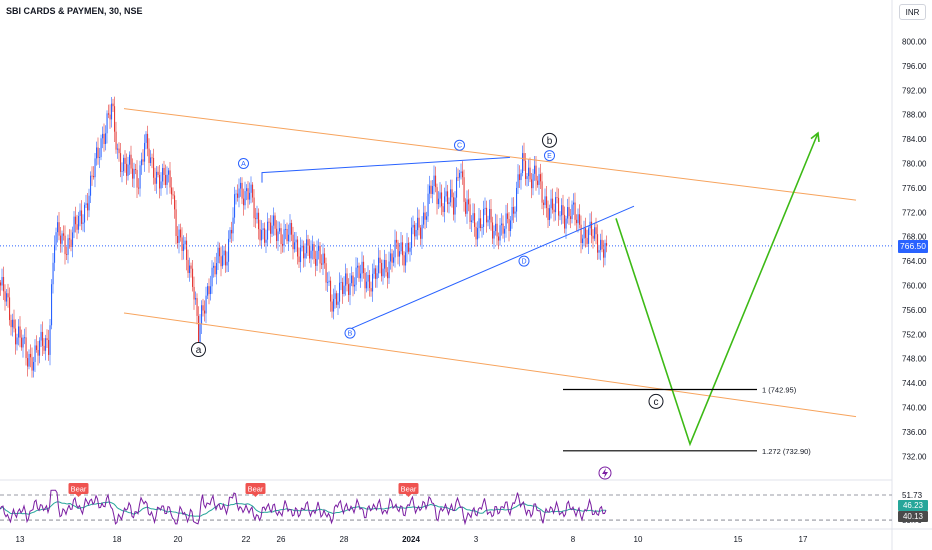 This screenshot has height=550, width=932. What do you see at coordinates (199, 350) in the screenshot?
I see `wave-label-text: a` at bounding box center [199, 350].